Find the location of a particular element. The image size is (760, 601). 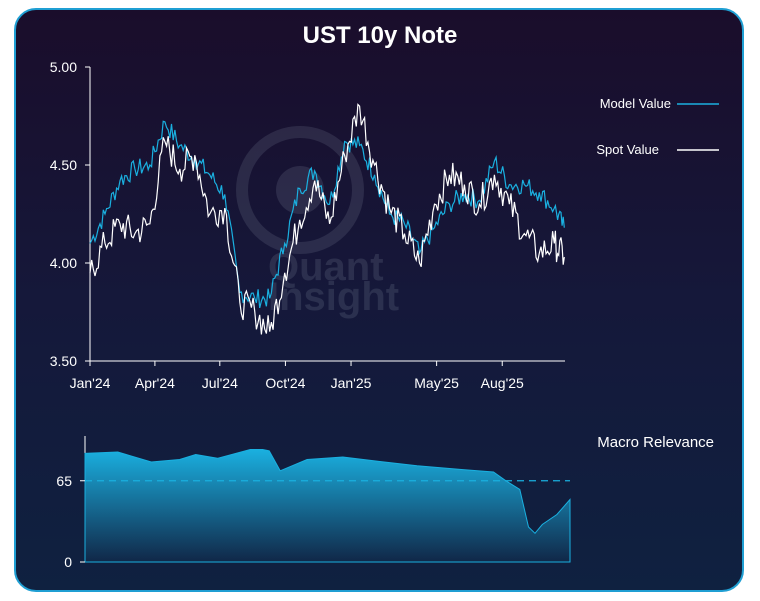

top-y-tick-label: 4.50 is located at coordinates (63, 165).